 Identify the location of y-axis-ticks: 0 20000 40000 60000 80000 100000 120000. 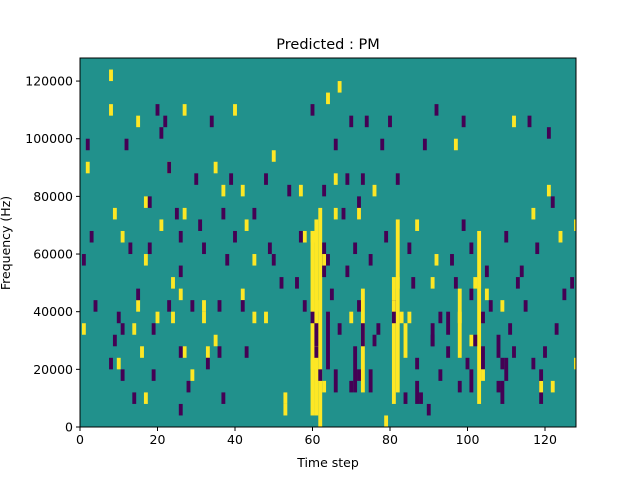
(52, 254).